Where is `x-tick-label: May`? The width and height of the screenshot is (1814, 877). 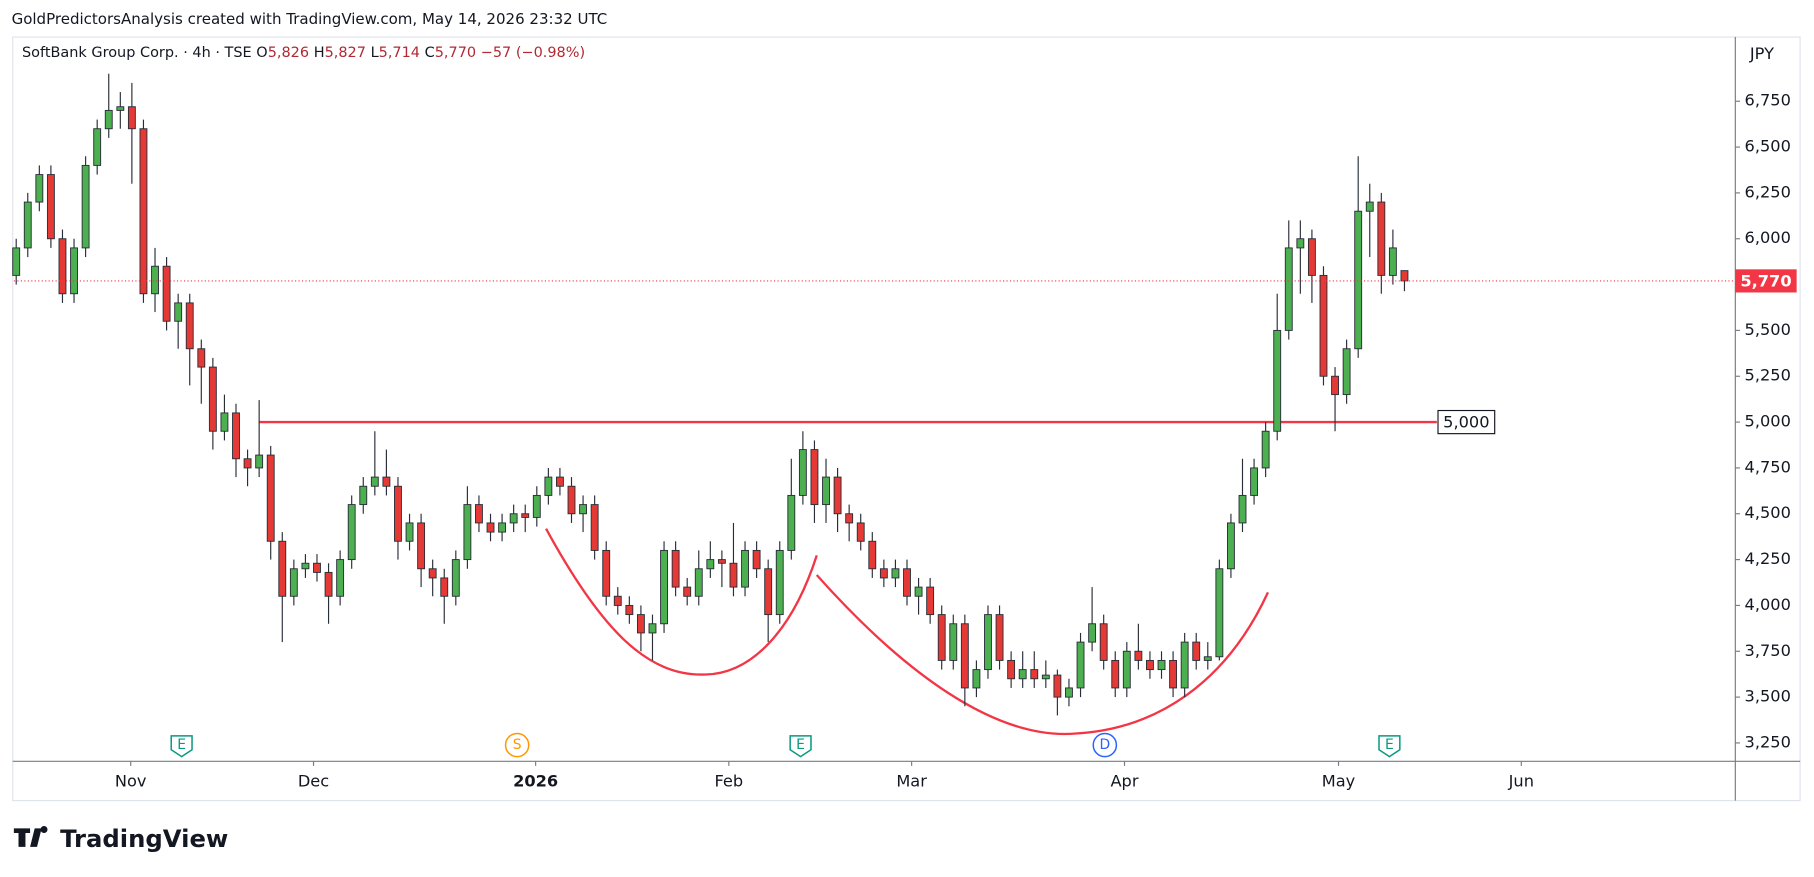
x-tick-label: May is located at coordinates (1339, 781).